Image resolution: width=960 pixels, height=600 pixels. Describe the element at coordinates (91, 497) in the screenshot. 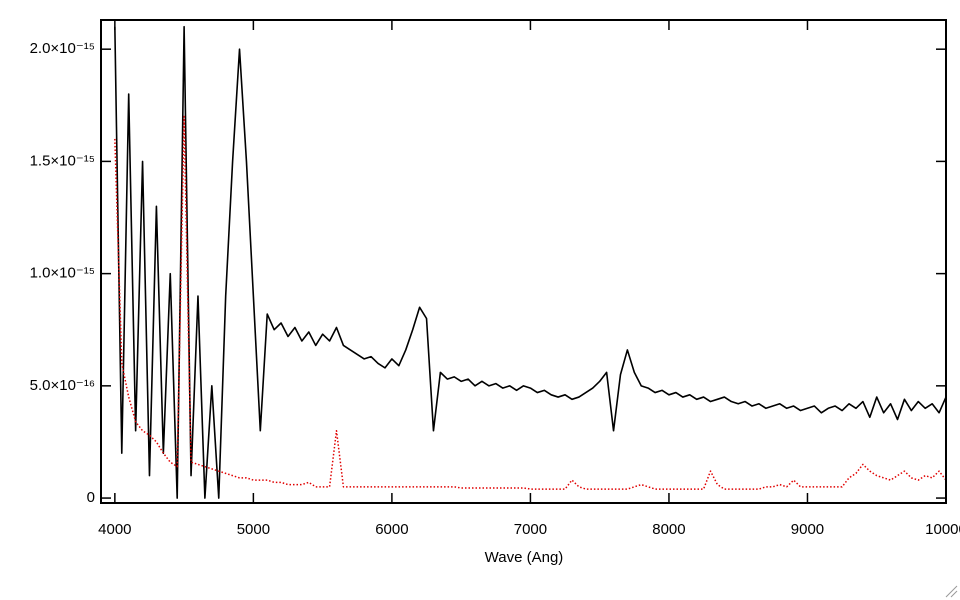

I see `y-tick-label: 0` at that location.